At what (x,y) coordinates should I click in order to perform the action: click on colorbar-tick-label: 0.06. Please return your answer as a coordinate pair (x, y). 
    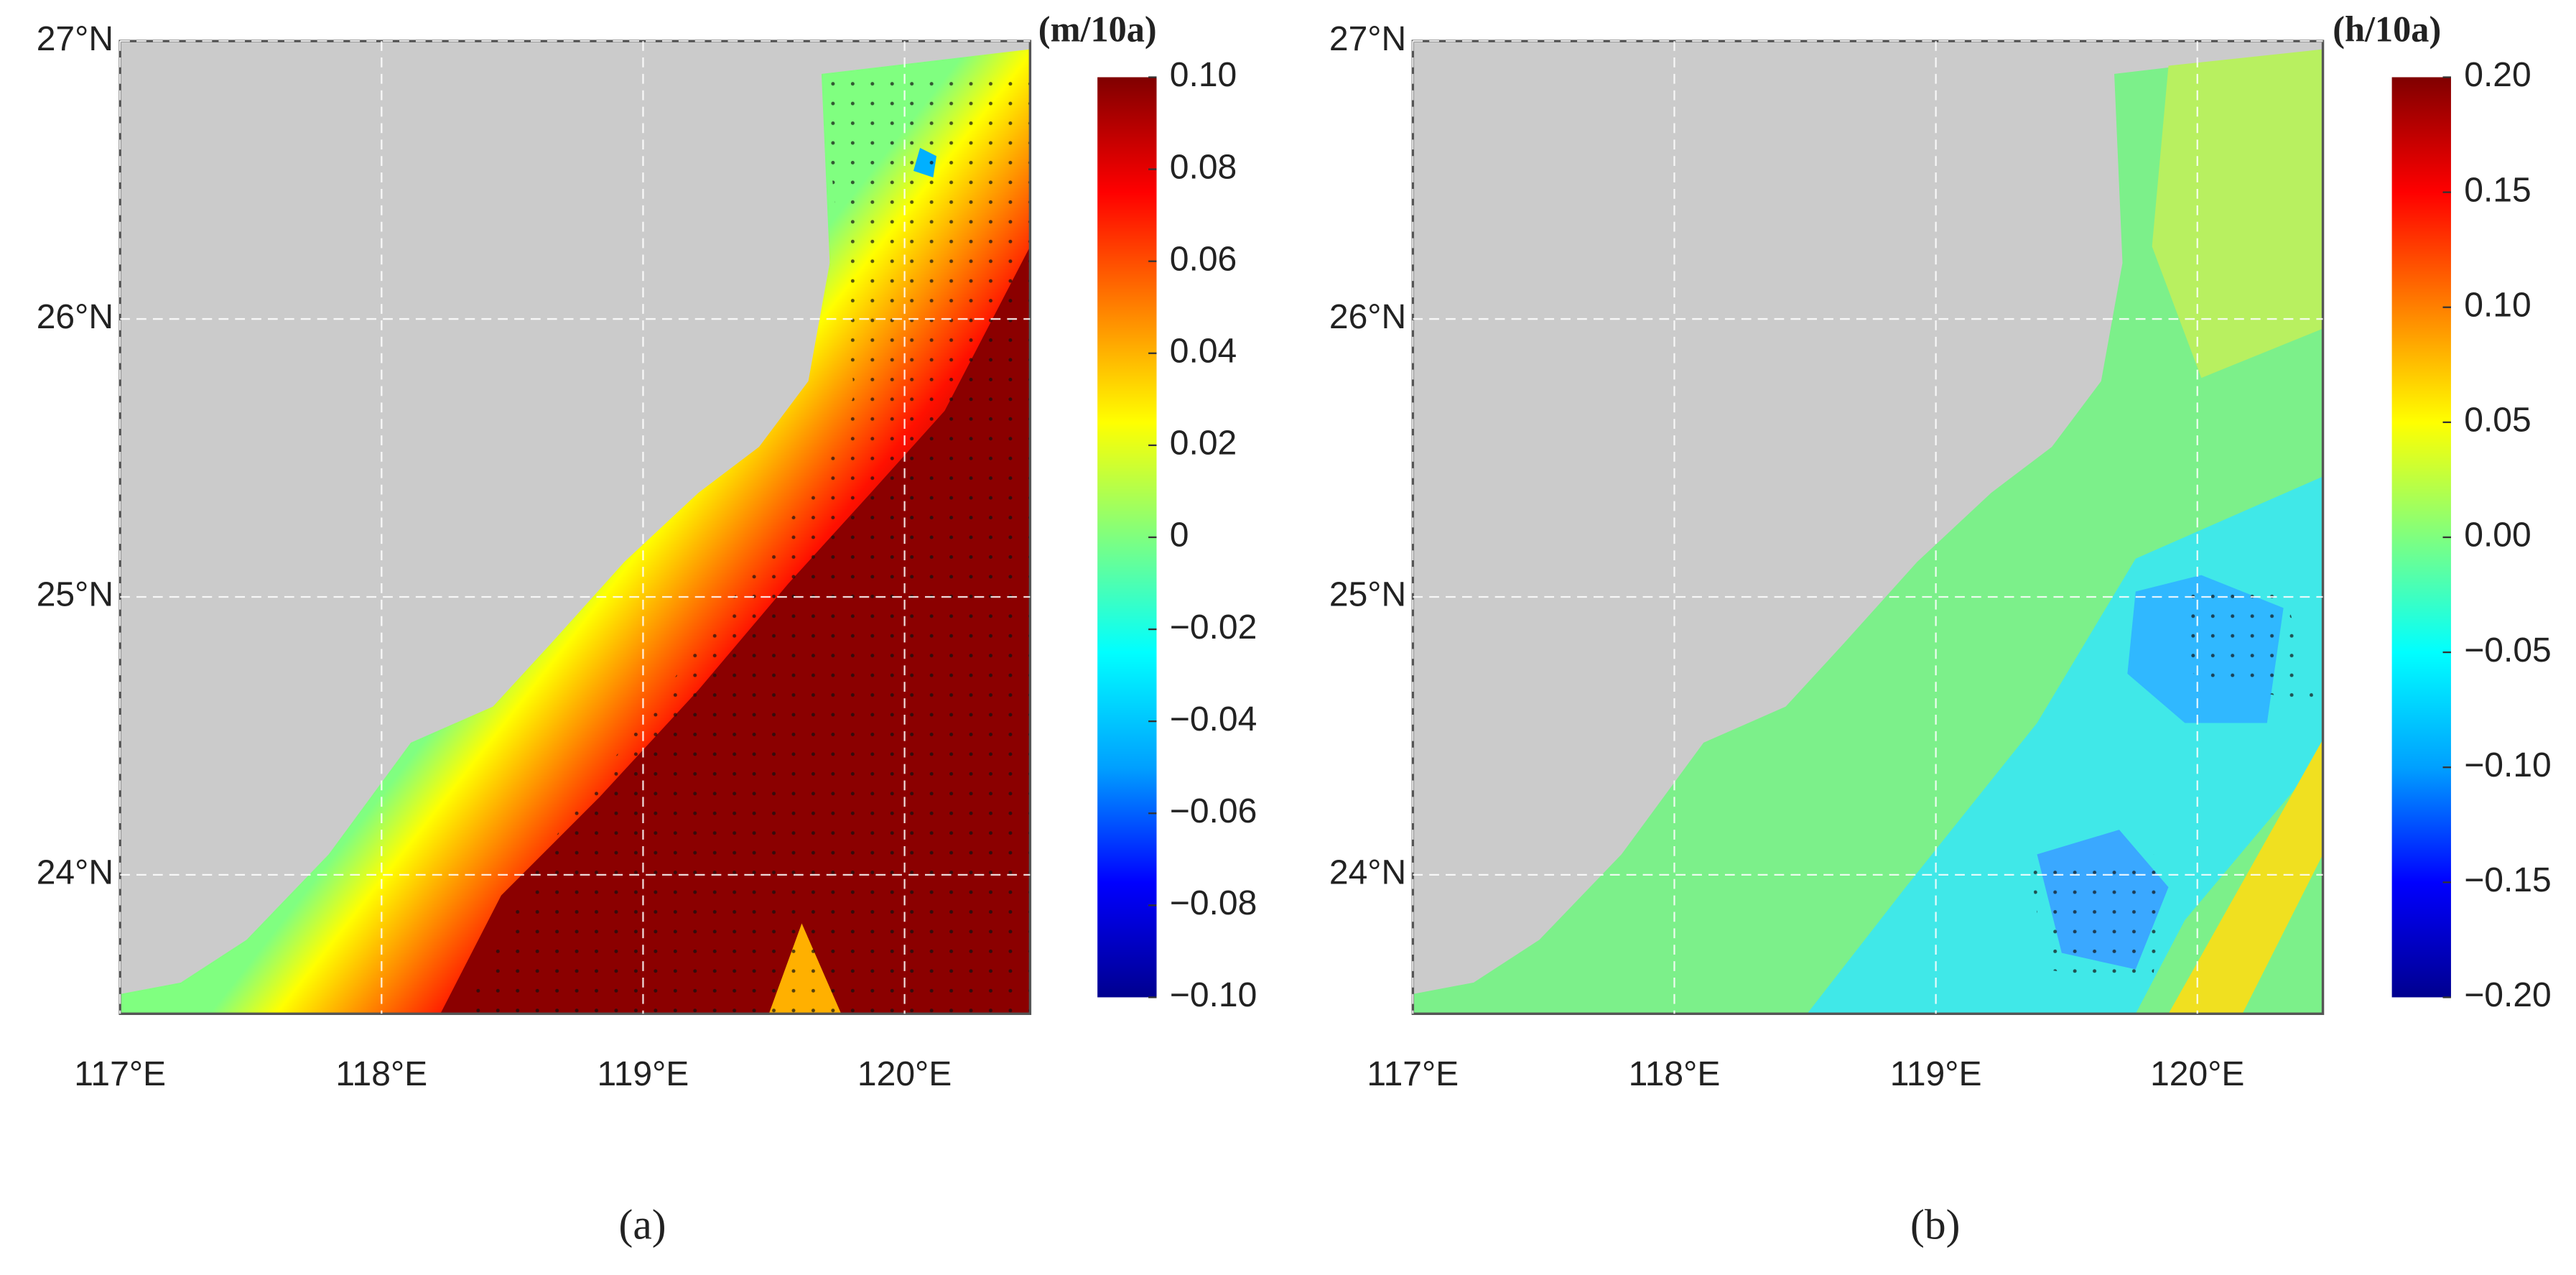
    Looking at the image, I should click on (1203, 259).